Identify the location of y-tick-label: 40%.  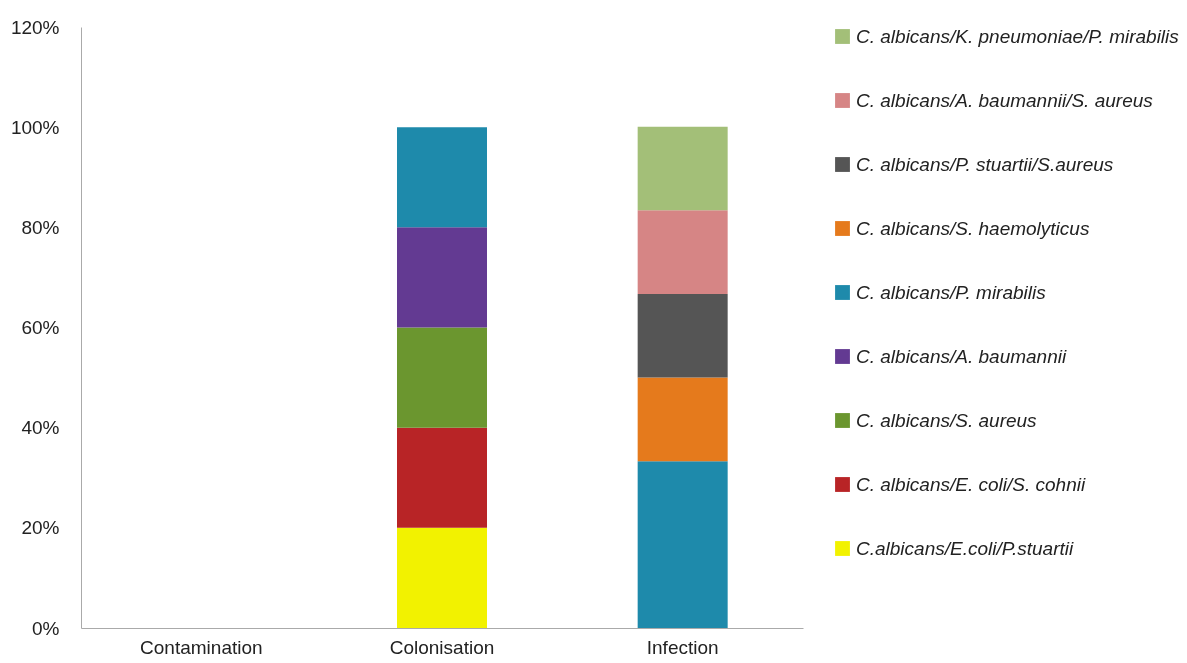
(40, 428).